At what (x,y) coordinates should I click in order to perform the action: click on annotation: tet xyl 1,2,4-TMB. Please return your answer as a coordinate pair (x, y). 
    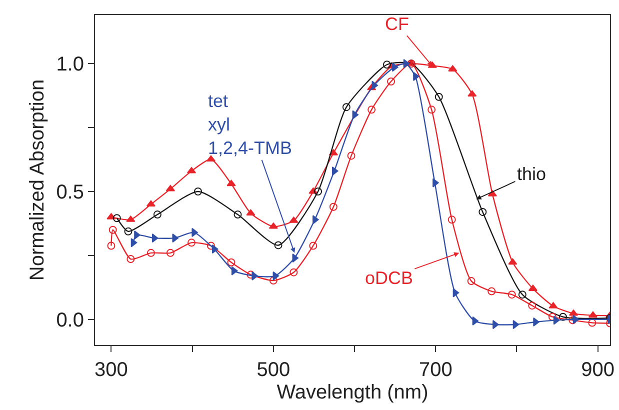
    Looking at the image, I should click on (250, 124).